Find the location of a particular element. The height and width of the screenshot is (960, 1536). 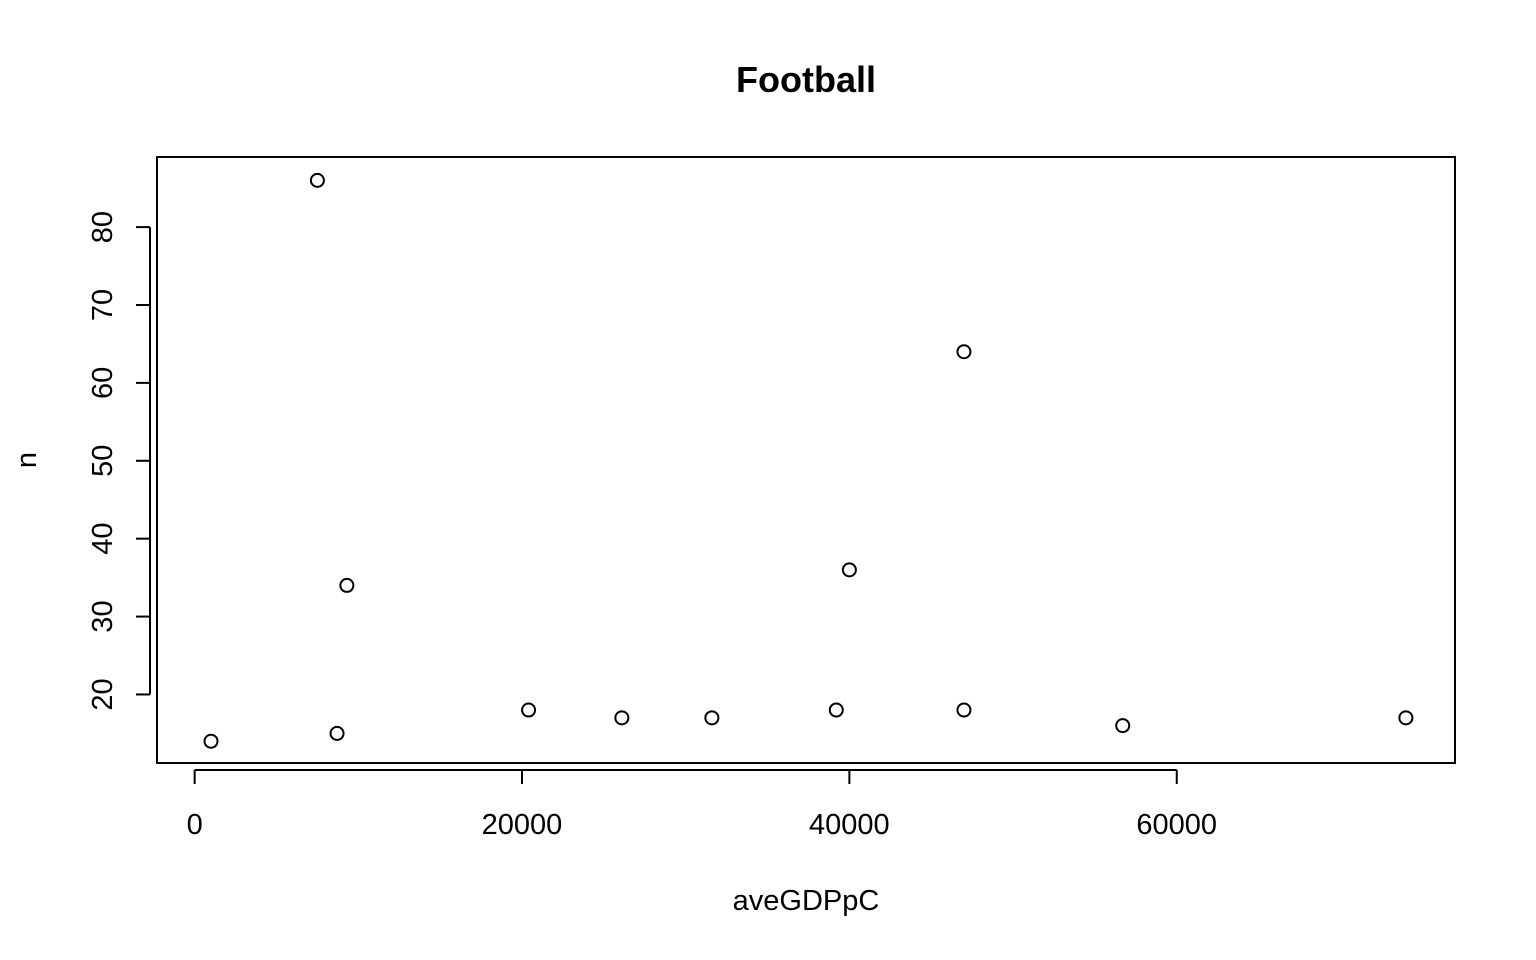

chart-title: Football is located at coordinates (806, 79).